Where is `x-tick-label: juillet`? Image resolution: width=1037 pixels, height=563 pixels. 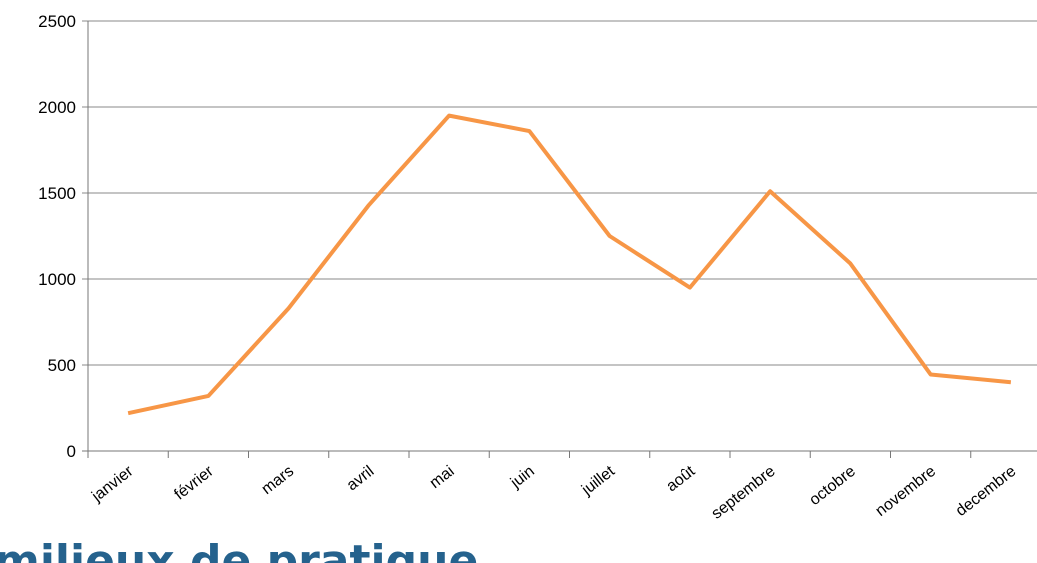
x-tick-label: juillet is located at coordinates (598, 480).